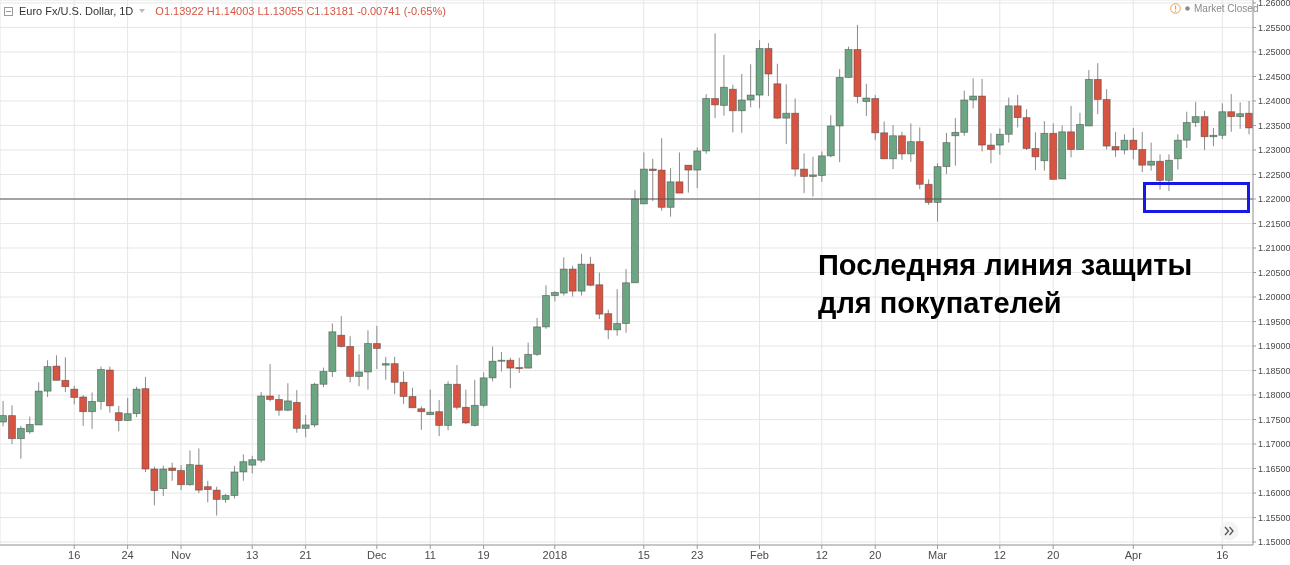  What do you see at coordinates (1274, 248) in the screenshot?
I see `y-tick-label: 1.21000` at bounding box center [1274, 248].